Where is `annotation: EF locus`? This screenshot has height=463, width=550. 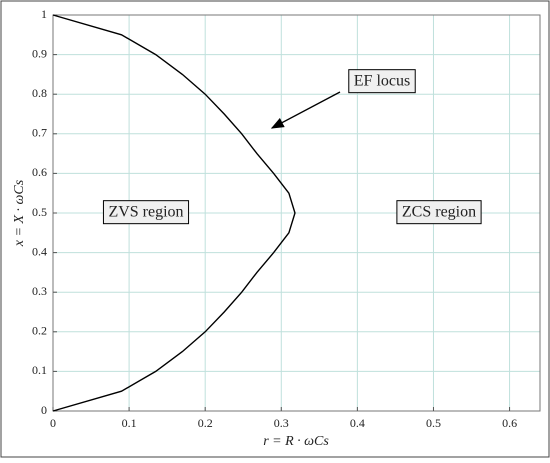
annotation: EF locus is located at coordinates (382, 81).